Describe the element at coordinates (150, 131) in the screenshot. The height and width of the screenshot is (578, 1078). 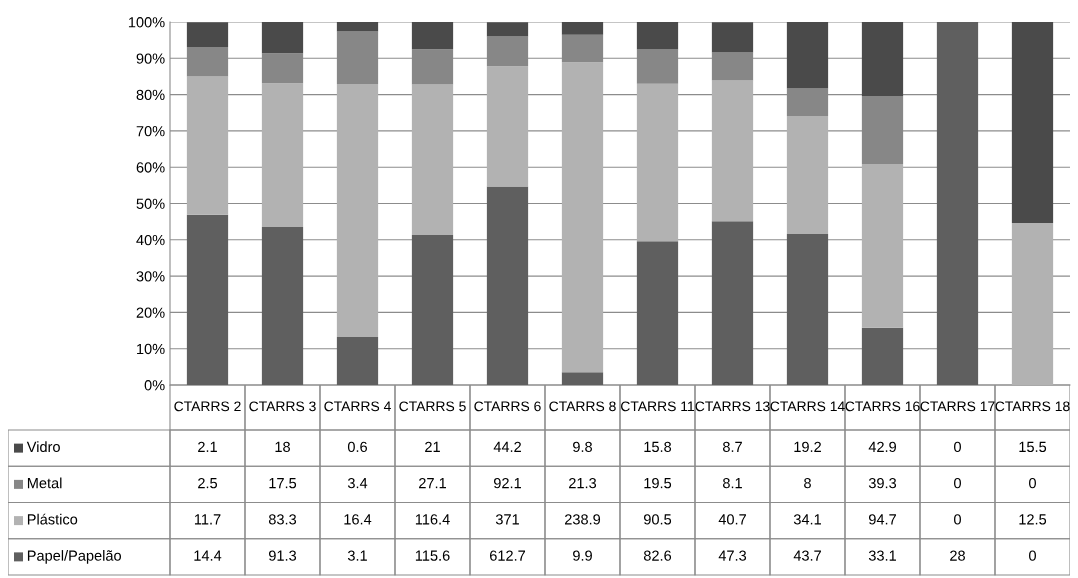
I see `y-tick-label: 70%` at that location.